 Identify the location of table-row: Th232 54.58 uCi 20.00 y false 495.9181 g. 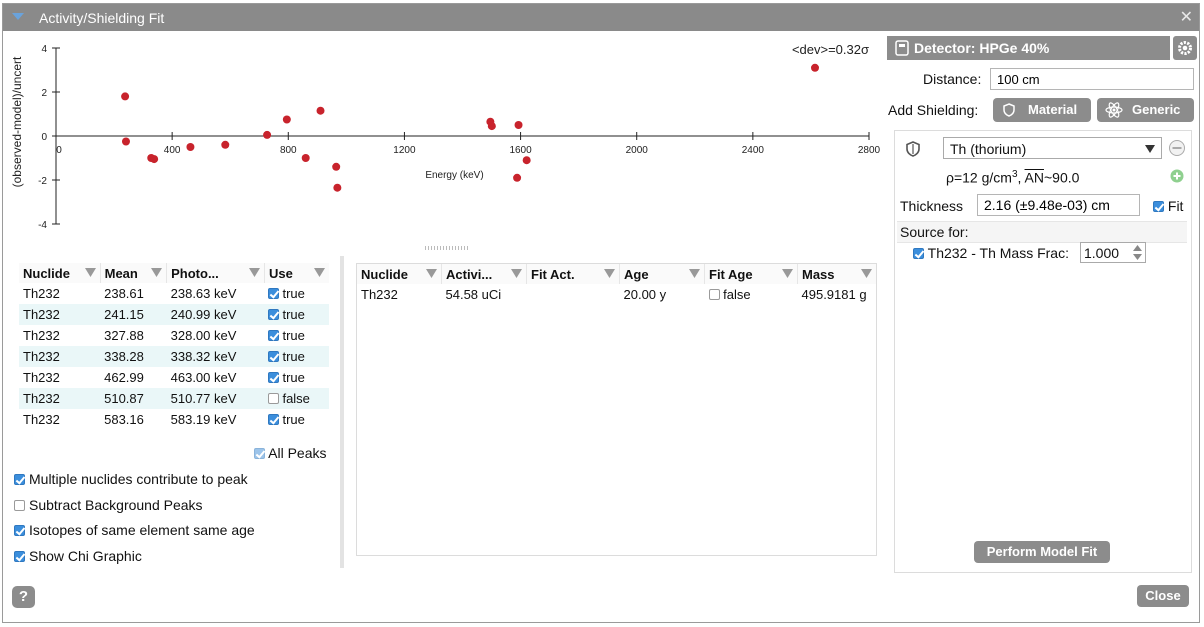
(616, 294).